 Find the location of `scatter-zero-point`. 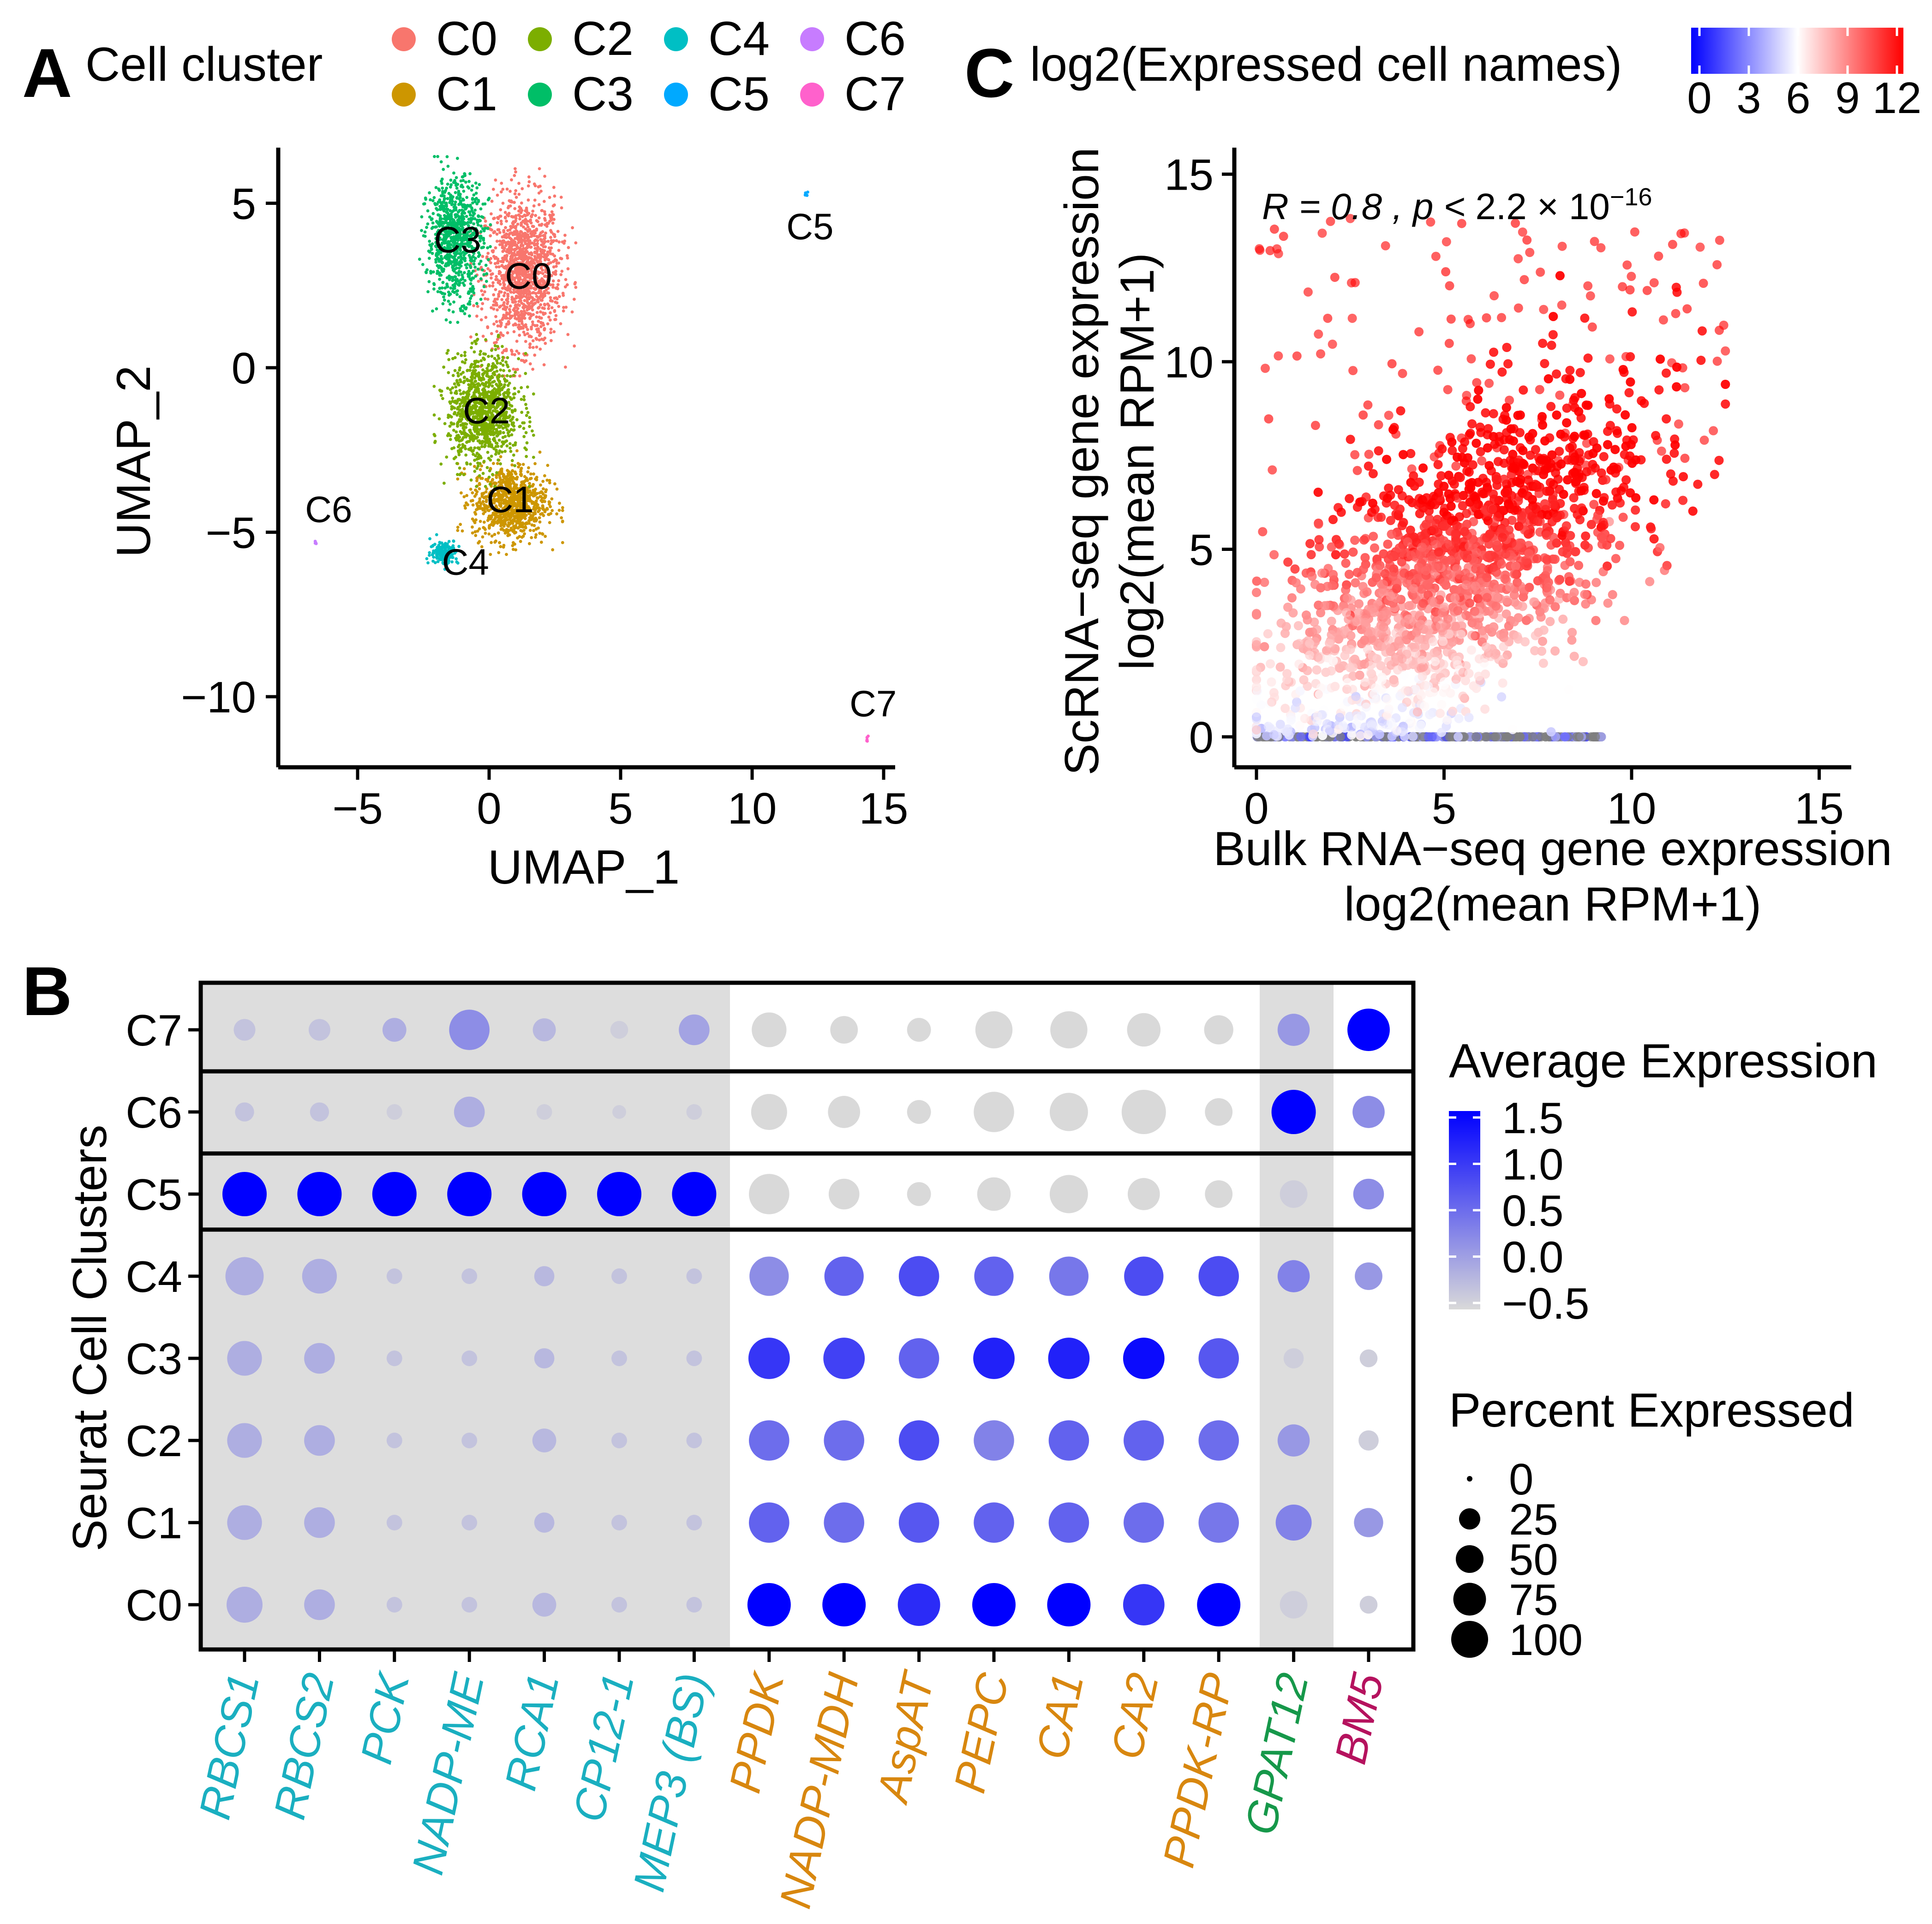

scatter-zero-point is located at coordinates (1496, 736).